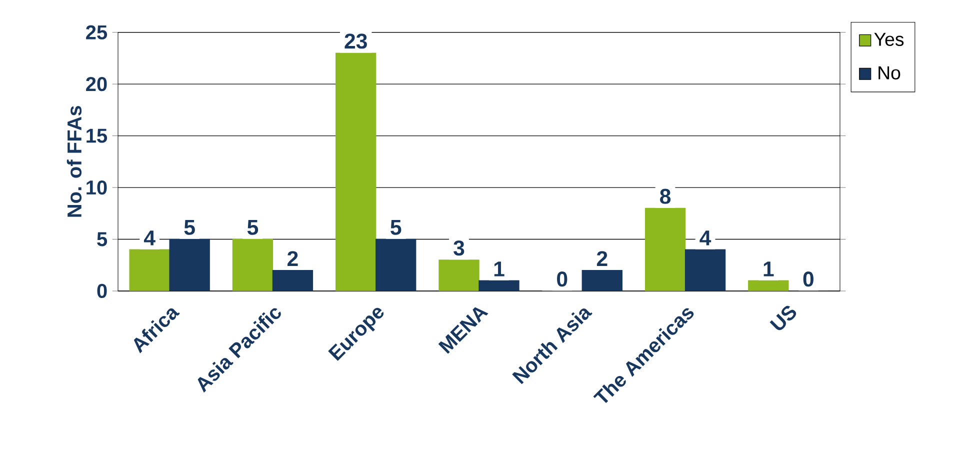  Describe the element at coordinates (102, 239) in the screenshot. I see `y-tick-label: 5` at that location.